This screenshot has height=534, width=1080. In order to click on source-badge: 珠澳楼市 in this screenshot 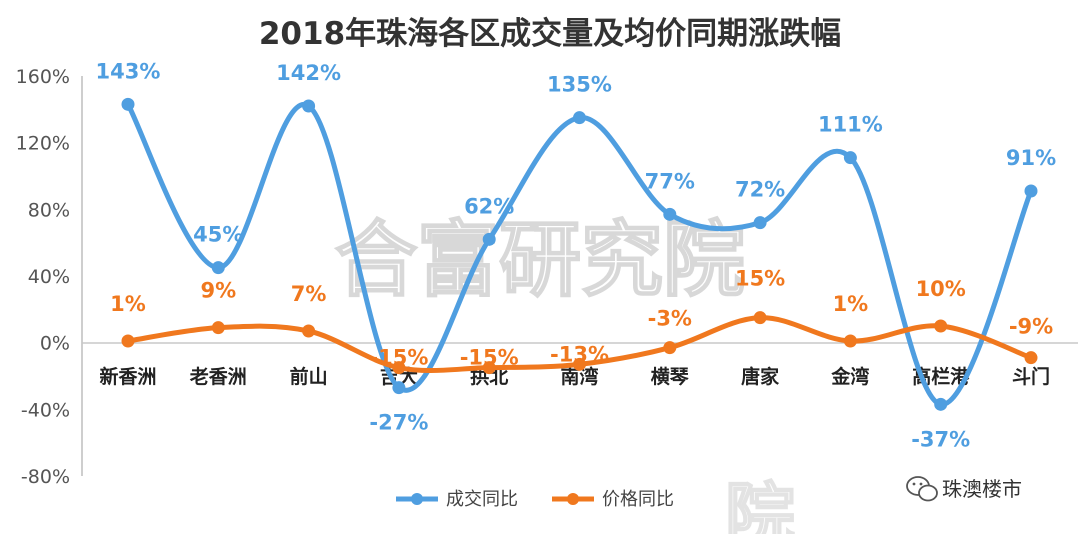, I will do `click(964, 489)`.